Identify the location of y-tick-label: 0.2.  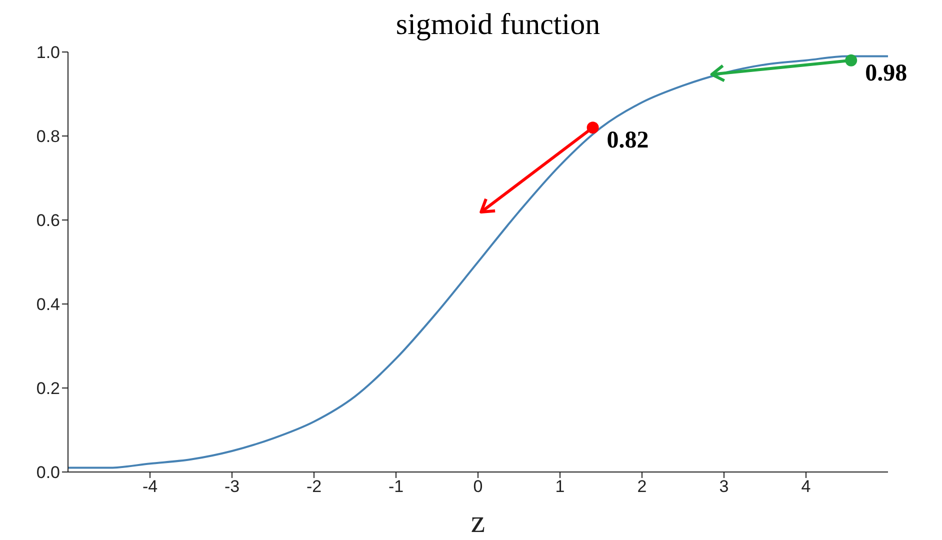
(48, 388).